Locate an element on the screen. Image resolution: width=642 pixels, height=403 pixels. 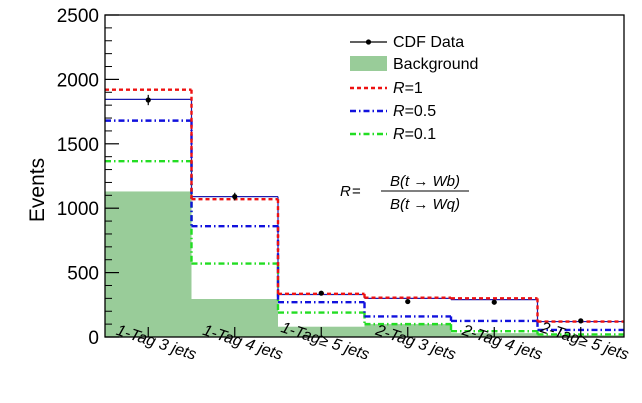
y-tick-label: 2000 is located at coordinates (78, 80).